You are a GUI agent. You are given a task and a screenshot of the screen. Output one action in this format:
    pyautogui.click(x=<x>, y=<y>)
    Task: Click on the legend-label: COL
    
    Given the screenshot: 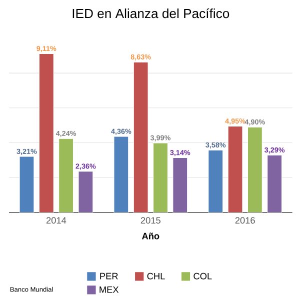 What is the action you would take?
    pyautogui.click(x=203, y=276)
    